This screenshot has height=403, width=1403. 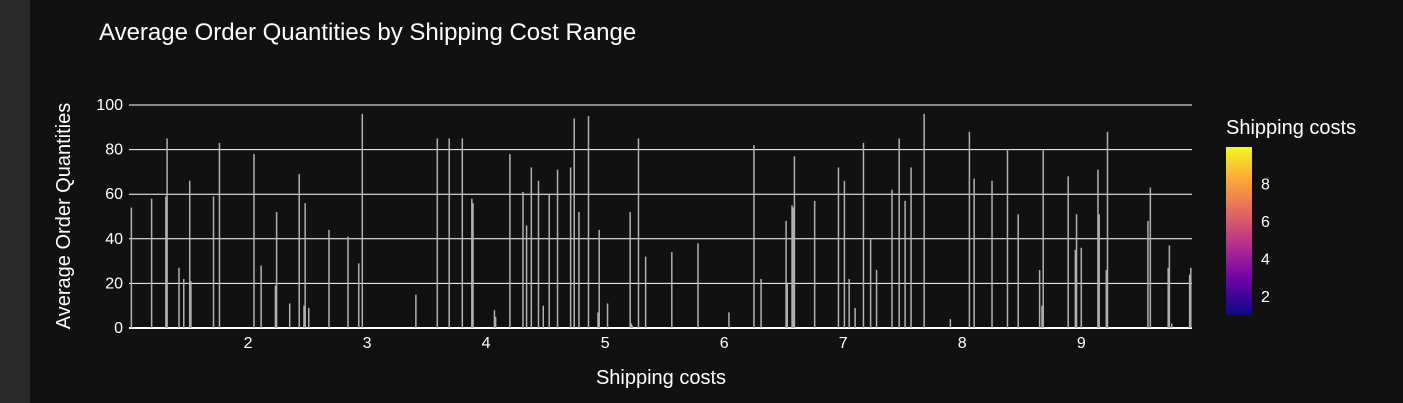 What do you see at coordinates (114, 239) in the screenshot?
I see `y-tick-label: 40` at bounding box center [114, 239].